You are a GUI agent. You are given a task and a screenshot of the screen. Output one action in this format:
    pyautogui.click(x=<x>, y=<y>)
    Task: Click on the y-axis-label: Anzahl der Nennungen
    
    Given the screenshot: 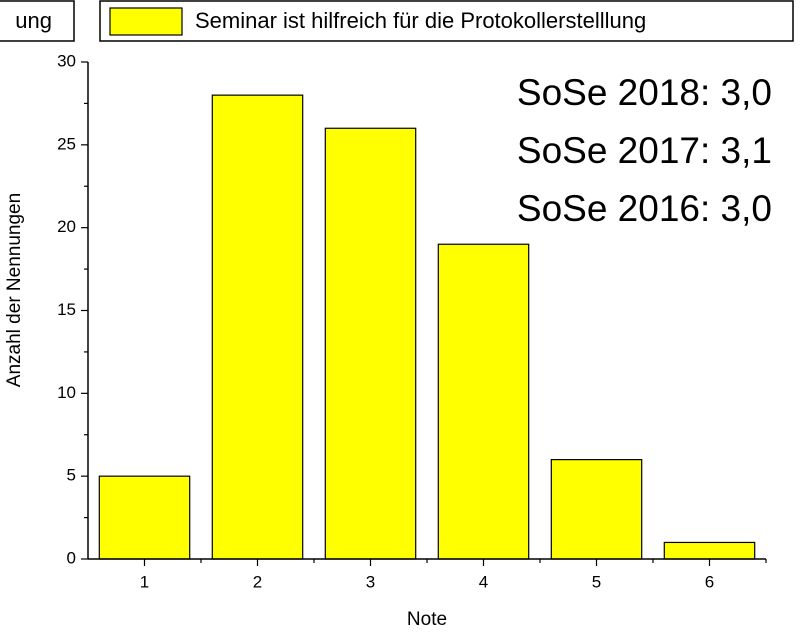 What is the action you would take?
    pyautogui.click(x=14, y=290)
    